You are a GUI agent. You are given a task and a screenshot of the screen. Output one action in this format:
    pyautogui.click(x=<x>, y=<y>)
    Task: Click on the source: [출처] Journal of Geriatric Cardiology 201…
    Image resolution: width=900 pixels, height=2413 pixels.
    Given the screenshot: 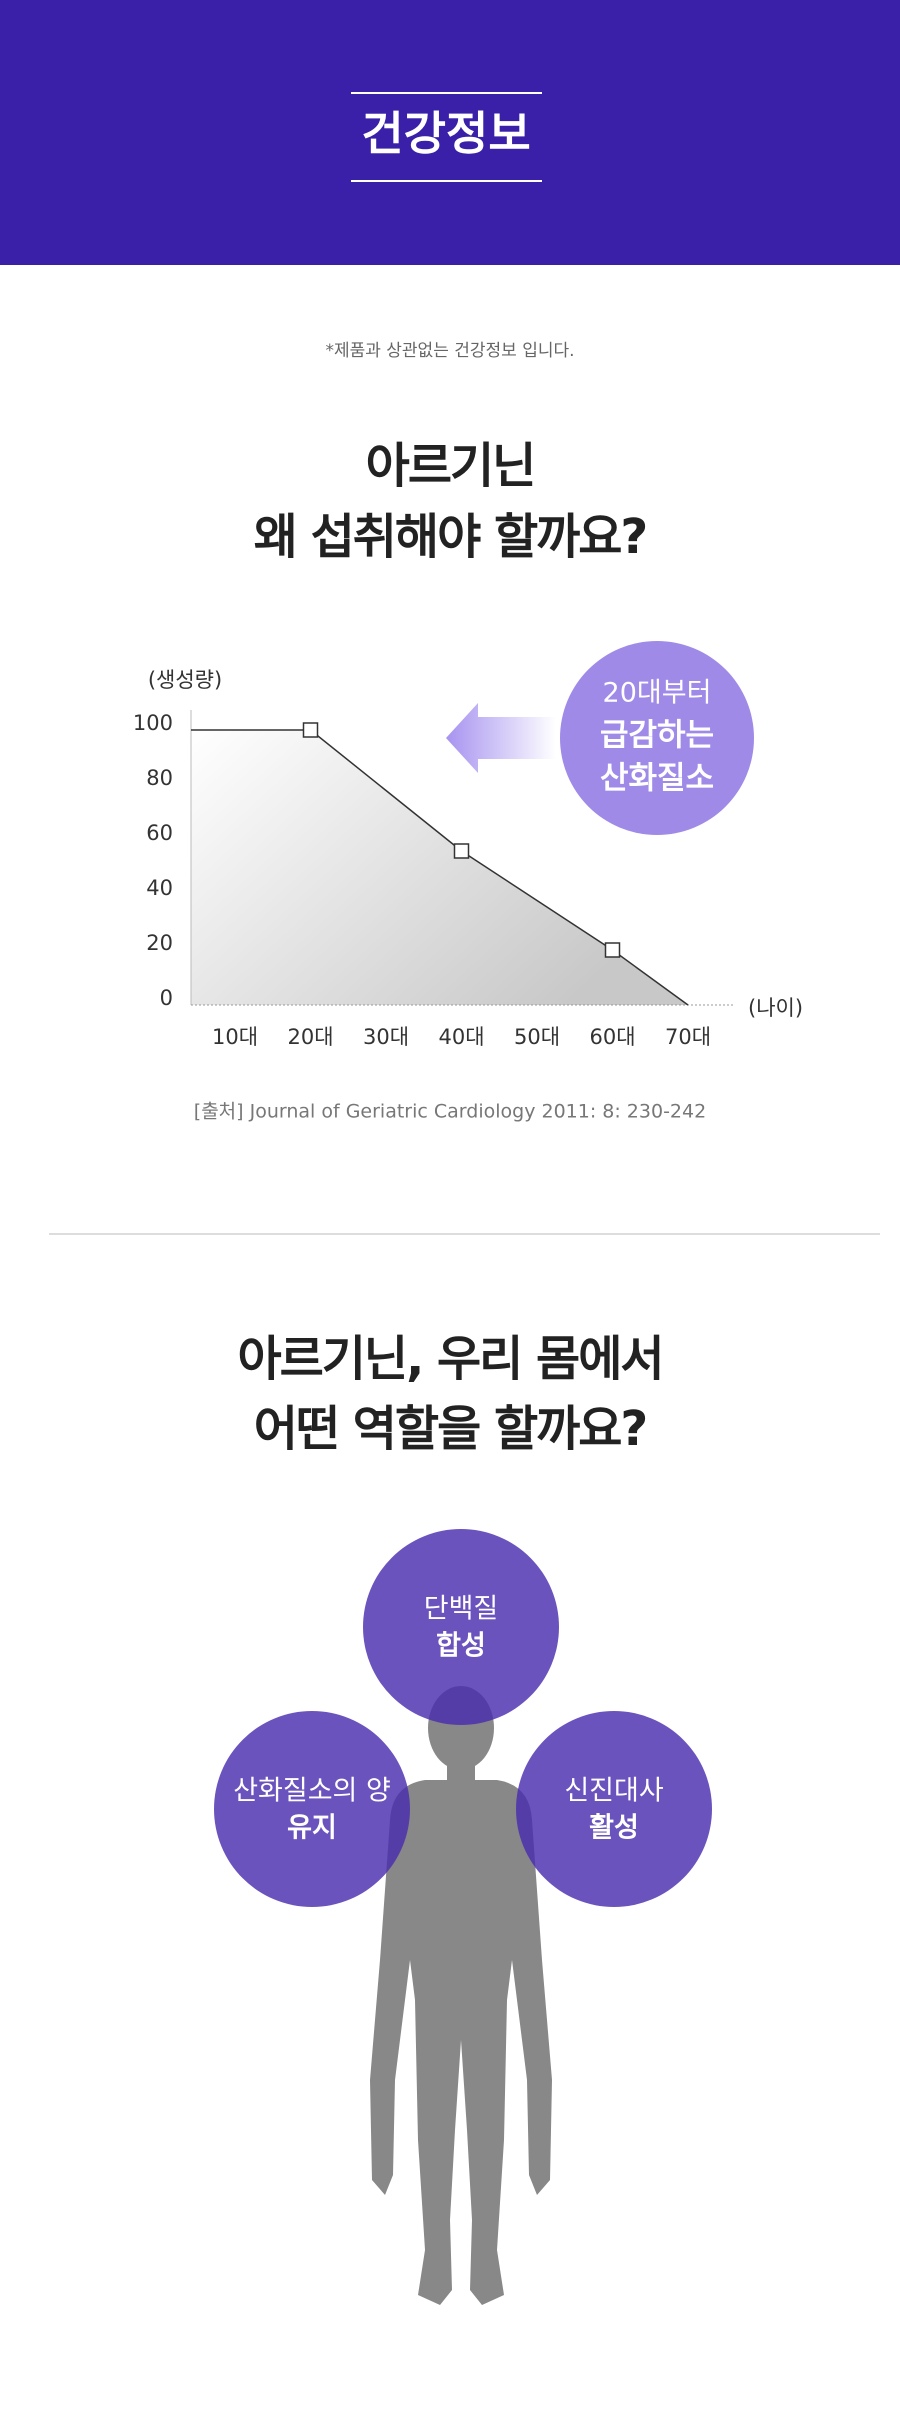 What is the action you would take?
    pyautogui.click(x=450, y=1112)
    